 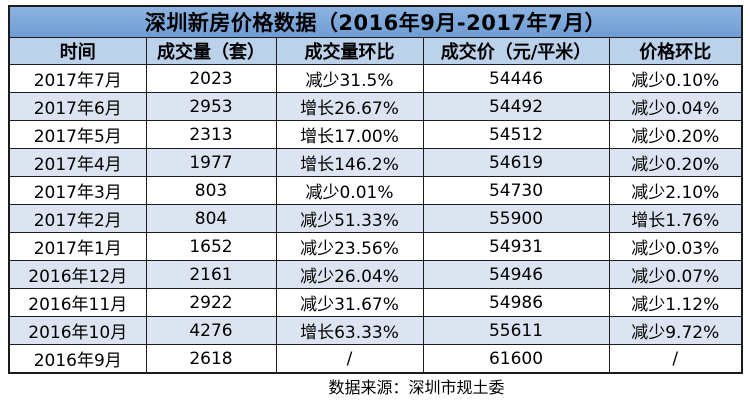 What do you see at coordinates (349, 246) in the screenshot?
I see `table-cell: 减少23.56%` at bounding box center [349, 246].